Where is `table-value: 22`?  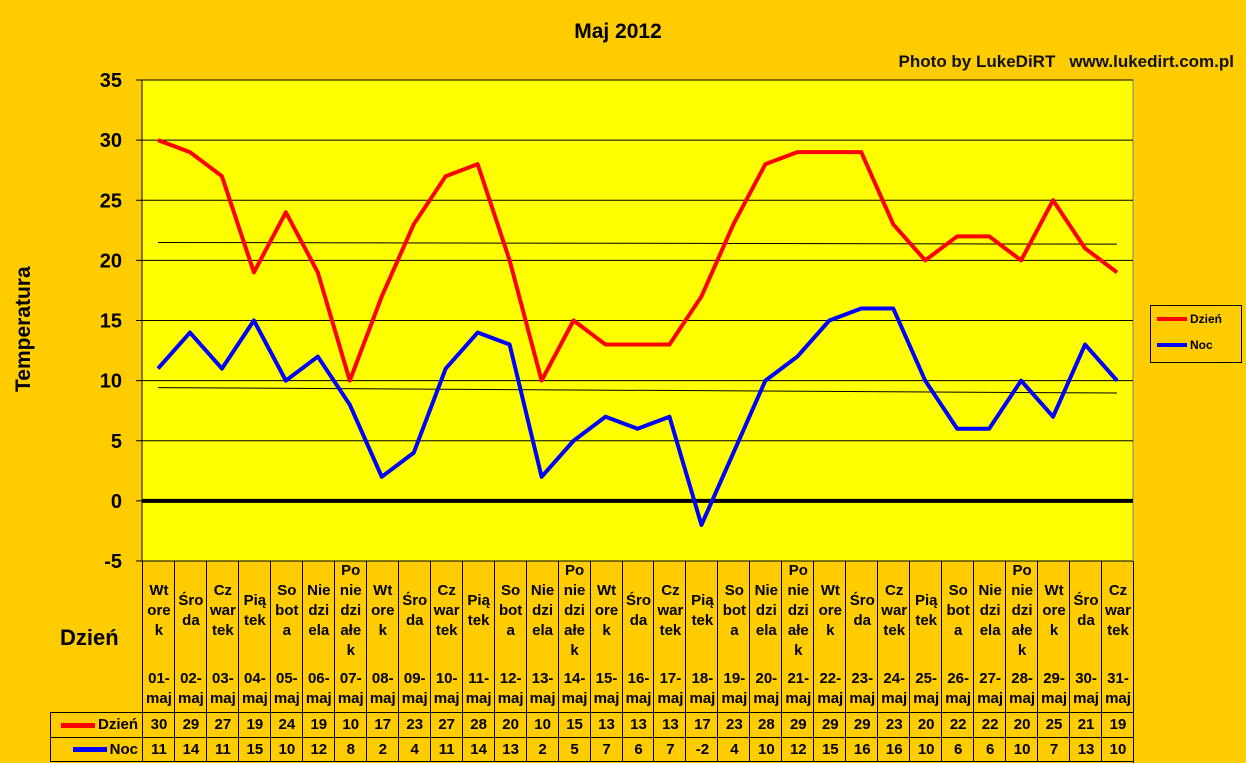 table-value: 22 is located at coordinates (958, 724).